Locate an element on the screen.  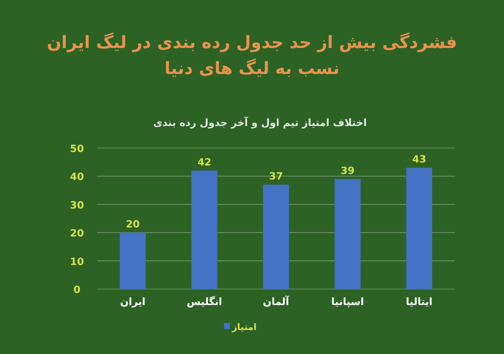
y-tick-label: 50 is located at coordinates (77, 149).